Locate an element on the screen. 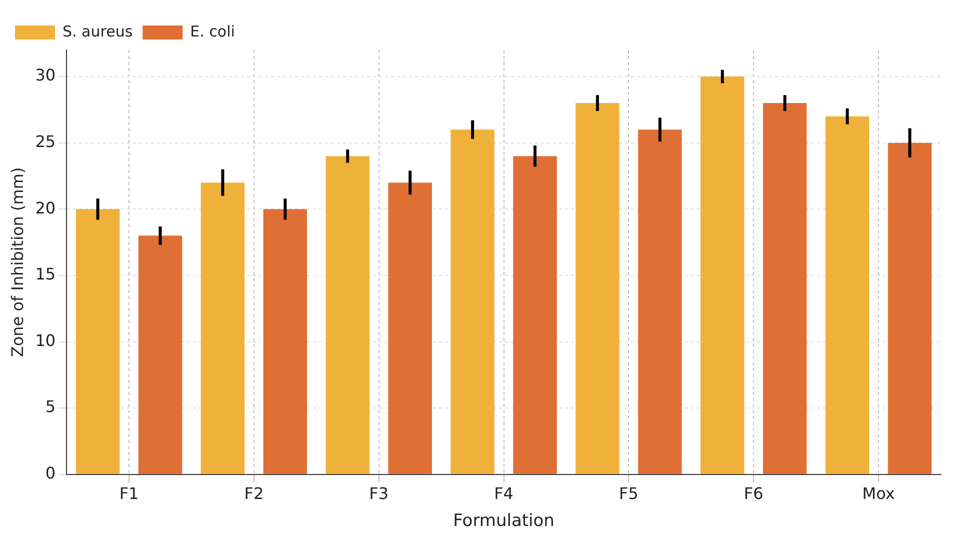 The image size is (966, 541). y-tick-label: 10 is located at coordinates (45, 340).